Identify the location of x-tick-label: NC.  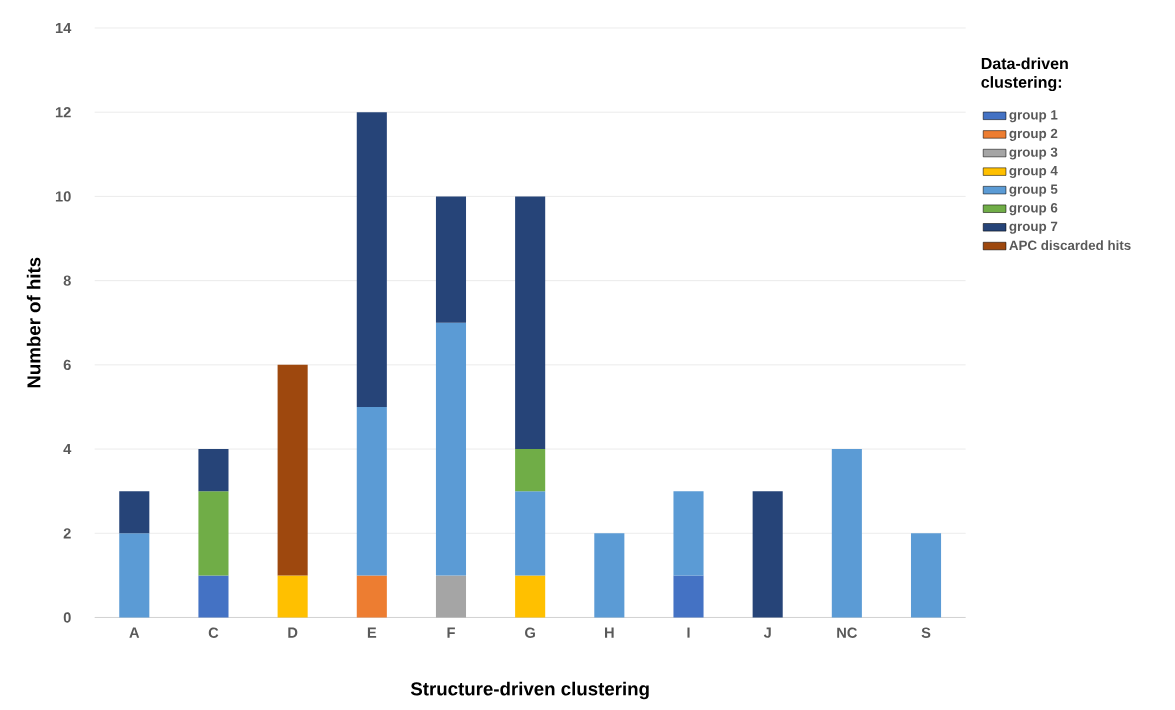
(847, 633).